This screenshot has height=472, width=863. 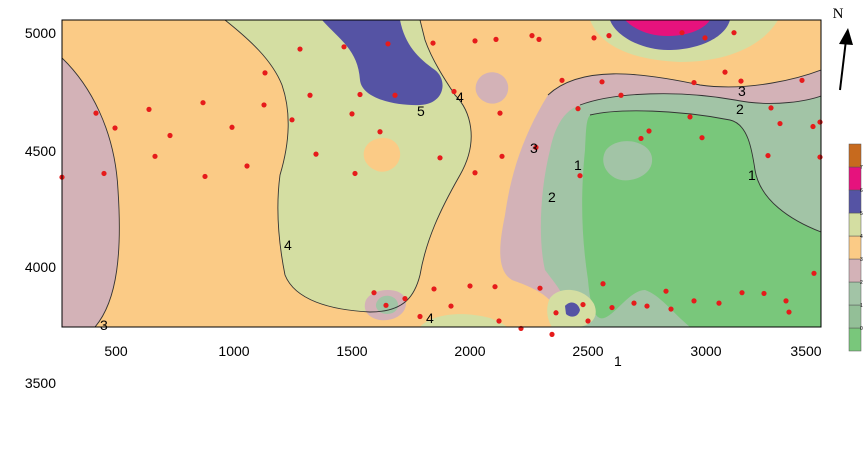 What do you see at coordinates (861, 329) in the screenshot?
I see `legend-label: 0` at bounding box center [861, 329].